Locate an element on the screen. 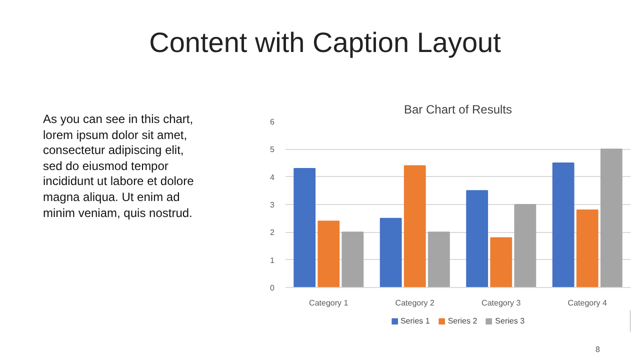 Image resolution: width=640 pixels, height=360 pixels. y-tick-label: 6 is located at coordinates (273, 122).